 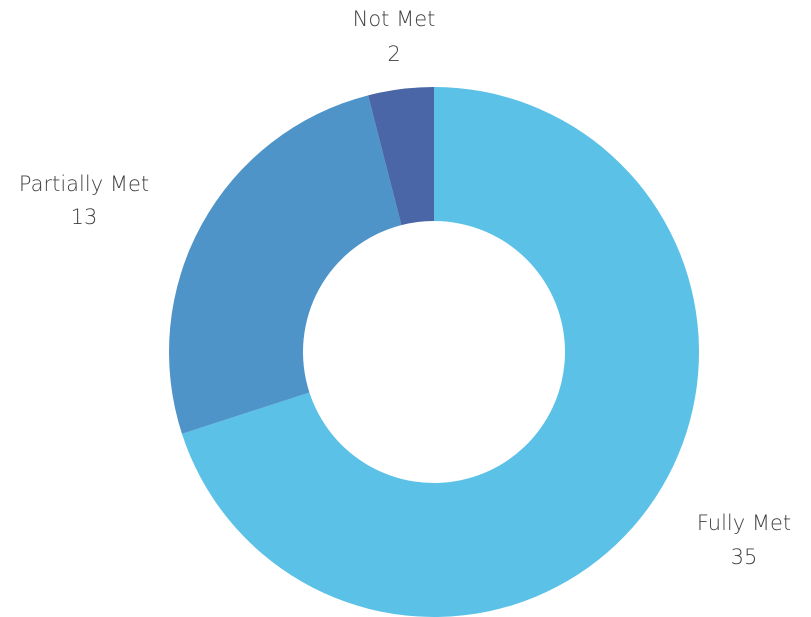 What do you see at coordinates (744, 557) in the screenshot?
I see `slice-value: 35` at bounding box center [744, 557].